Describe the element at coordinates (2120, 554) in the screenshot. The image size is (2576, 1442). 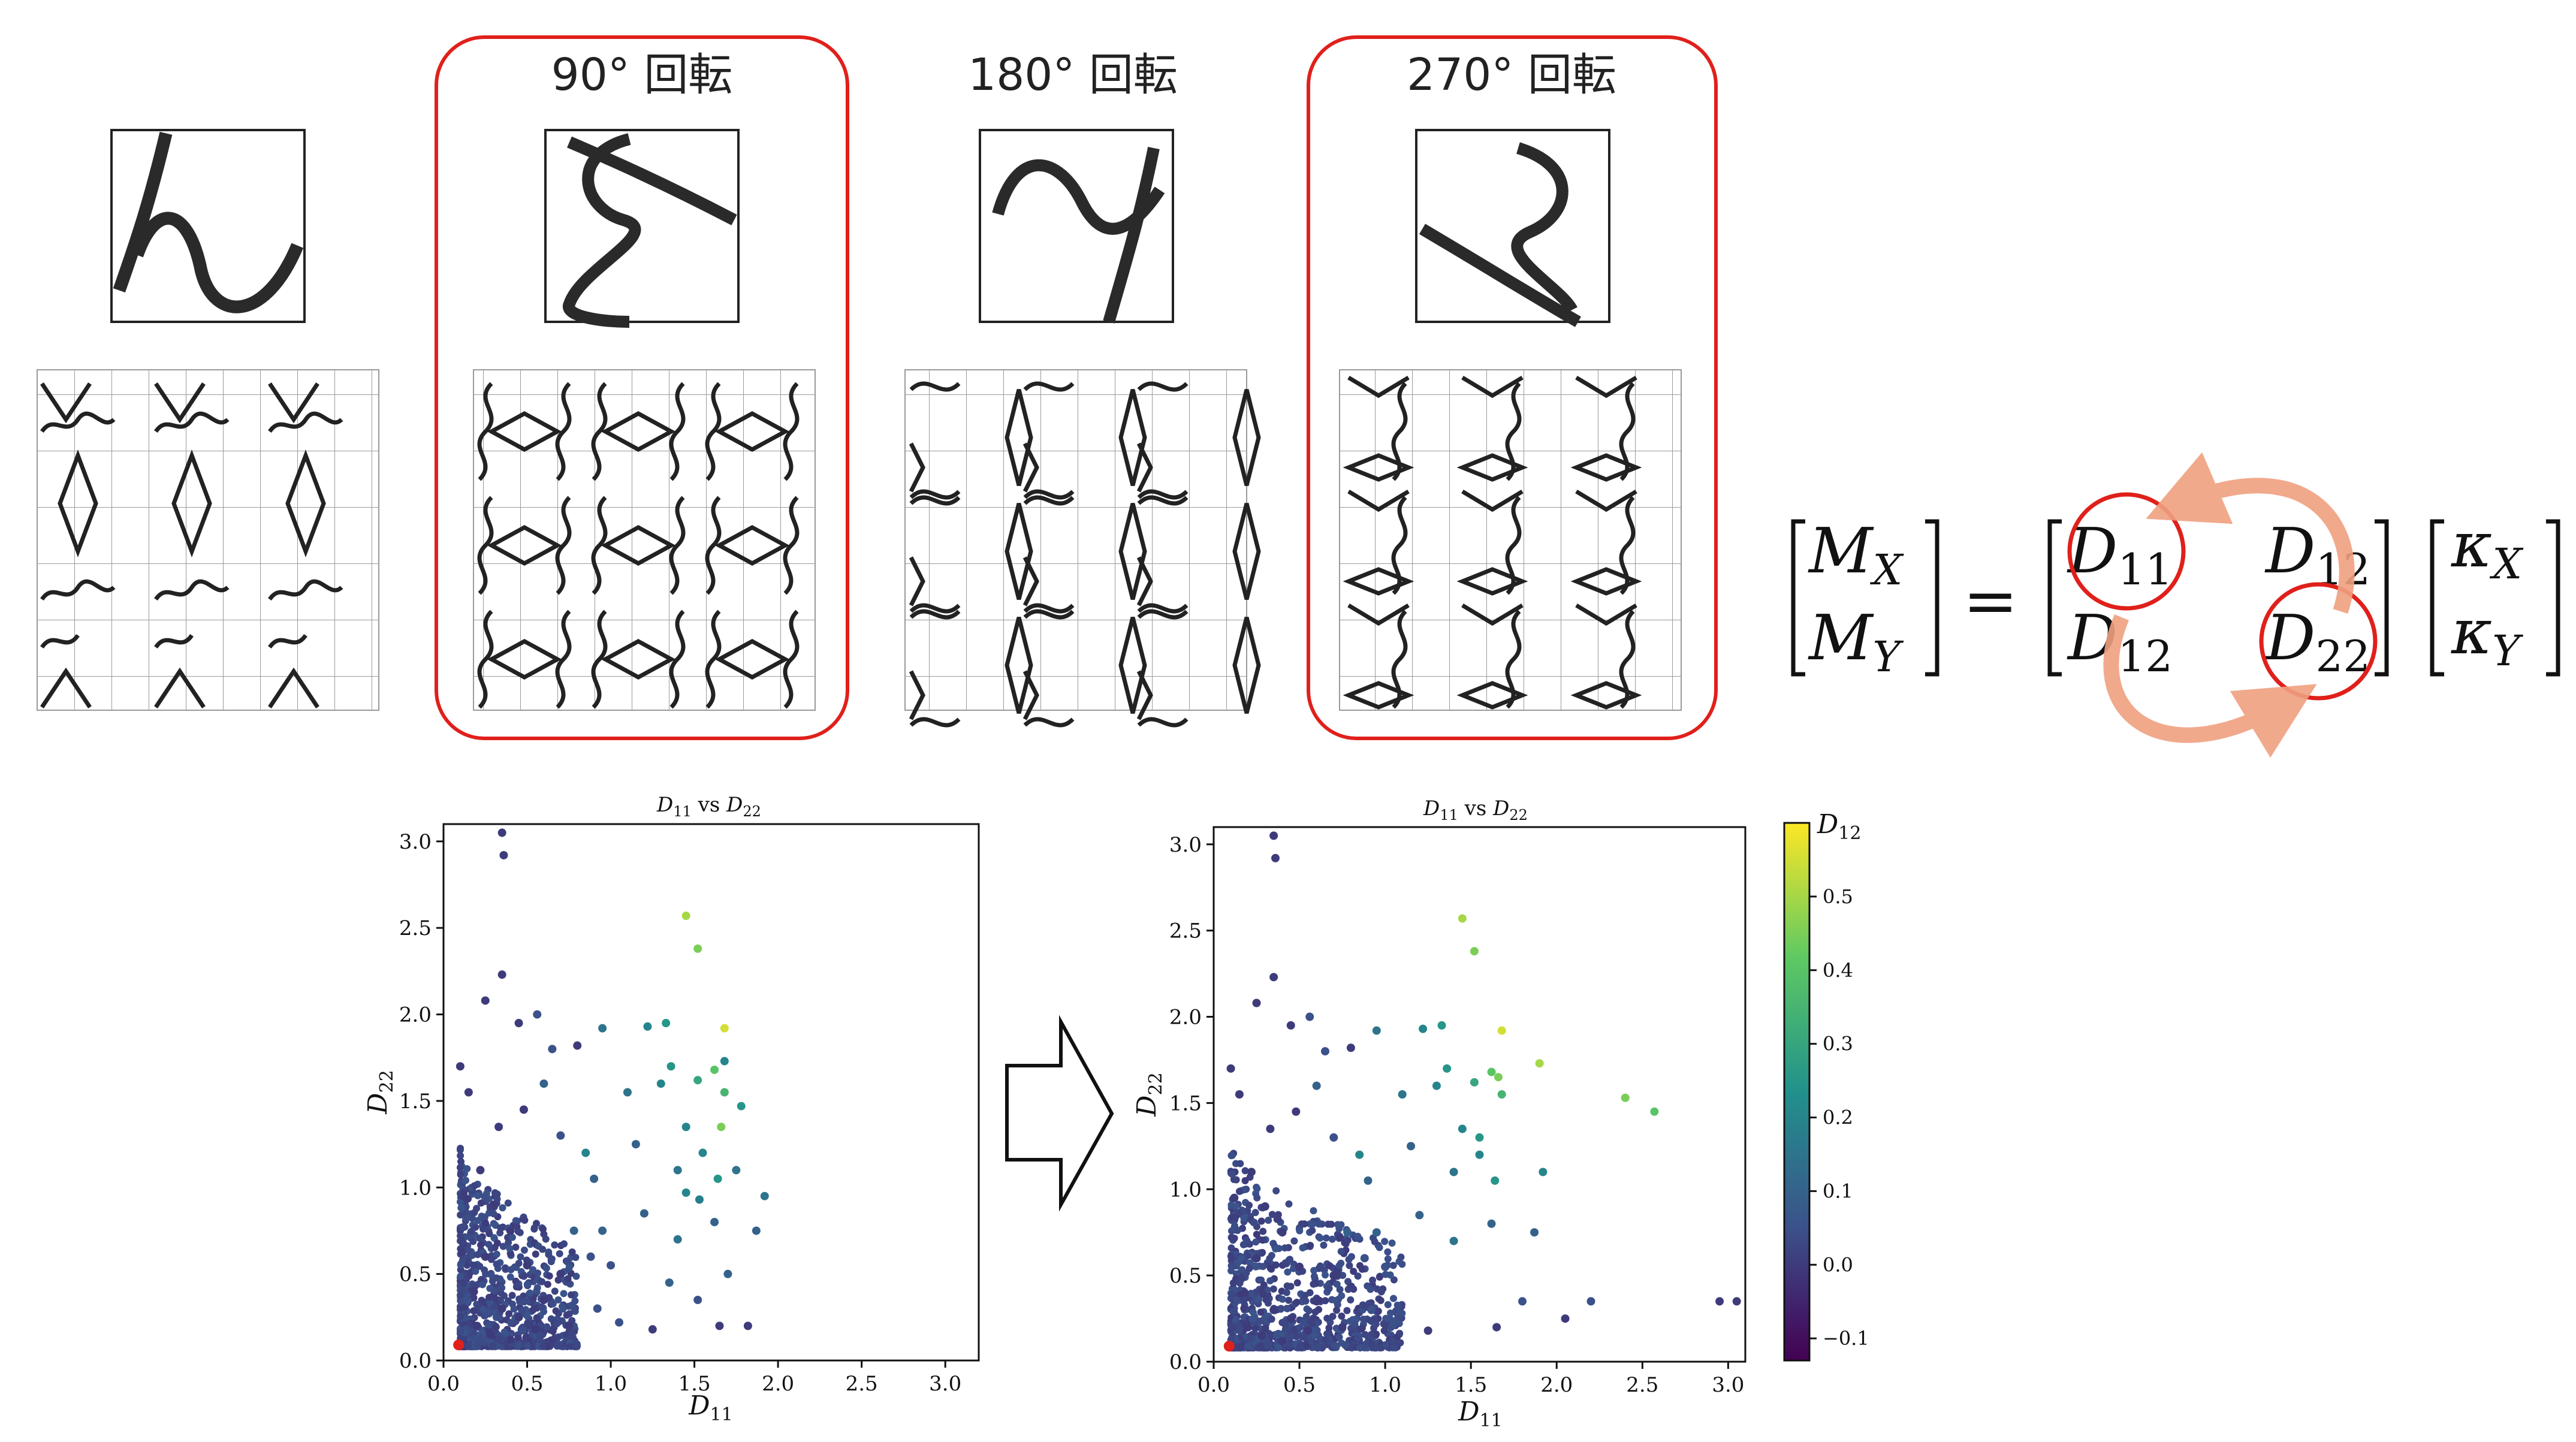
I see `matrix-d11: D11` at that location.